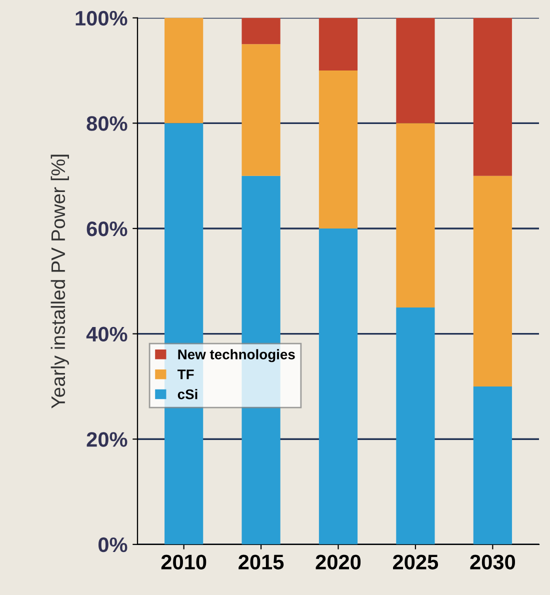  Describe the element at coordinates (261, 562) in the screenshot. I see `x-tick-label: 2015` at that location.